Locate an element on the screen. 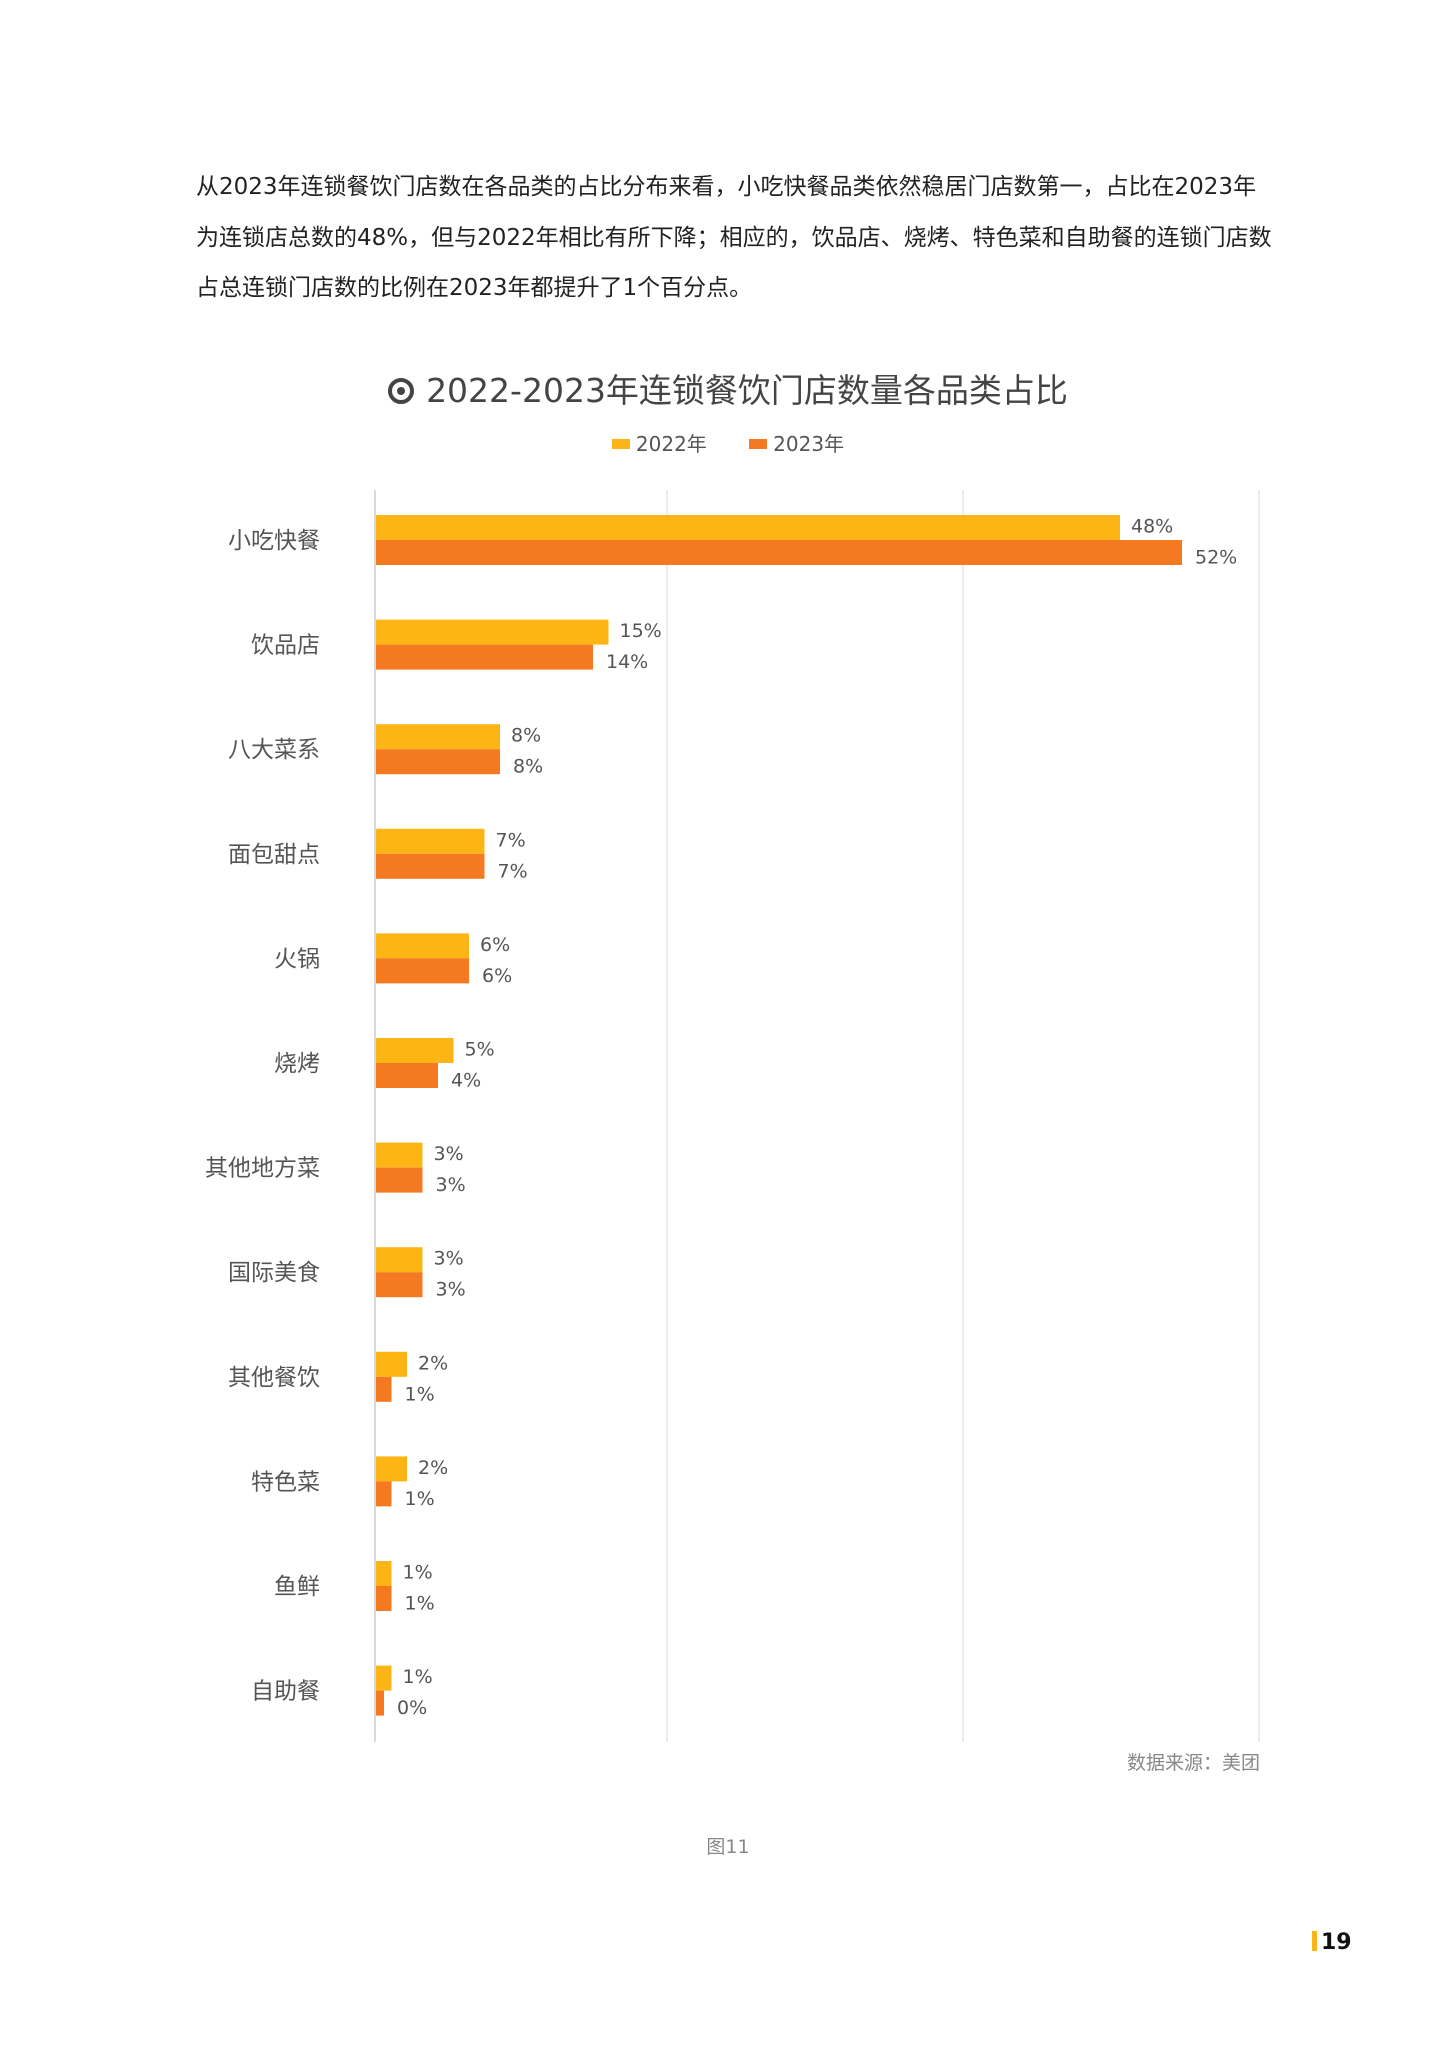 The height and width of the screenshot is (2047, 1456). page-marker is located at coordinates (1314, 1941).